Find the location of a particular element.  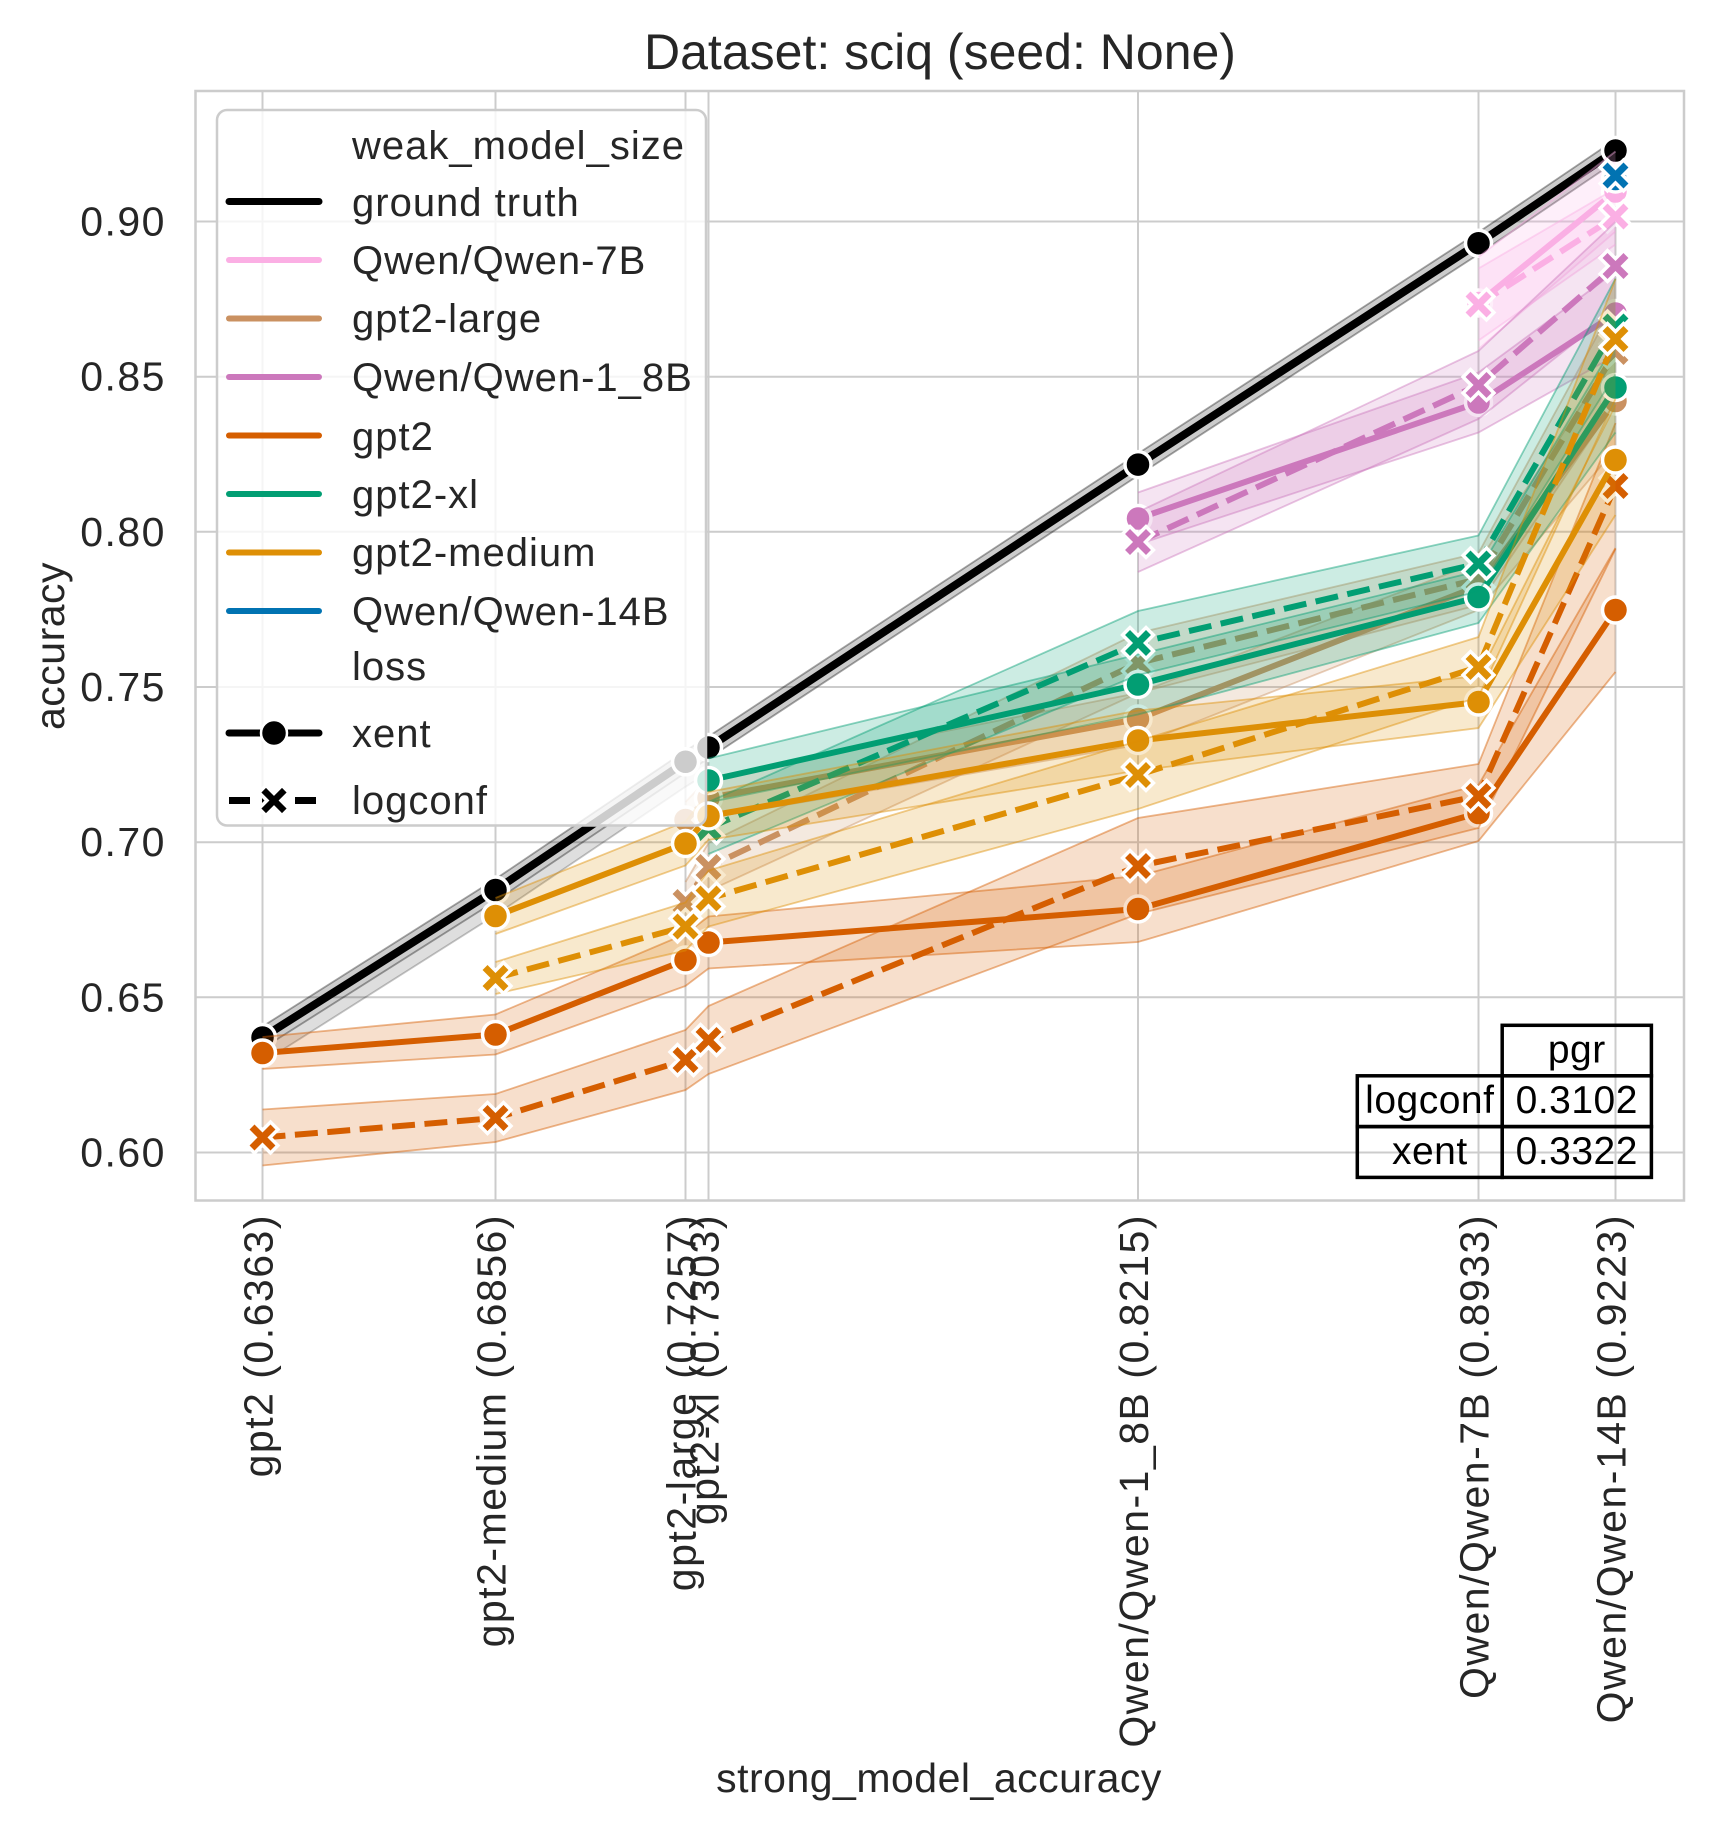

svg-text: 0.85 is located at coordinates (123, 377).